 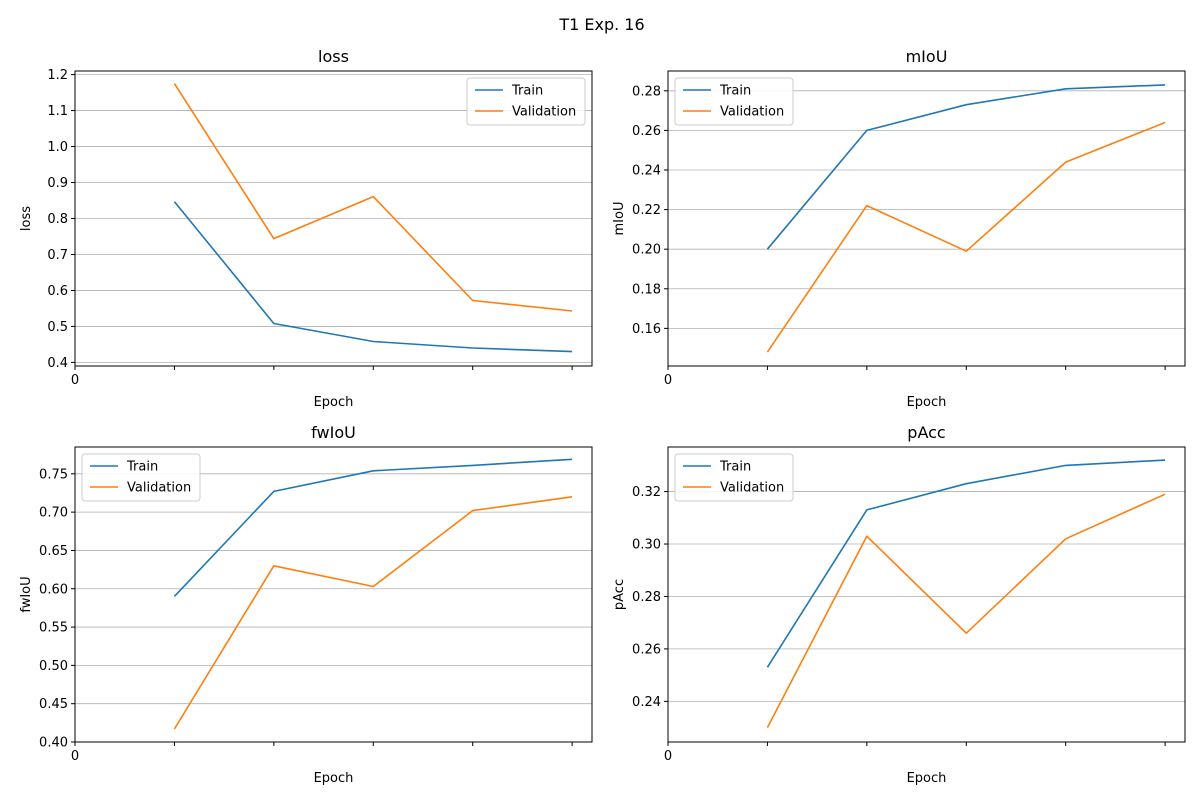 I want to click on y-tick-label: 0.4, so click(x=57, y=363).